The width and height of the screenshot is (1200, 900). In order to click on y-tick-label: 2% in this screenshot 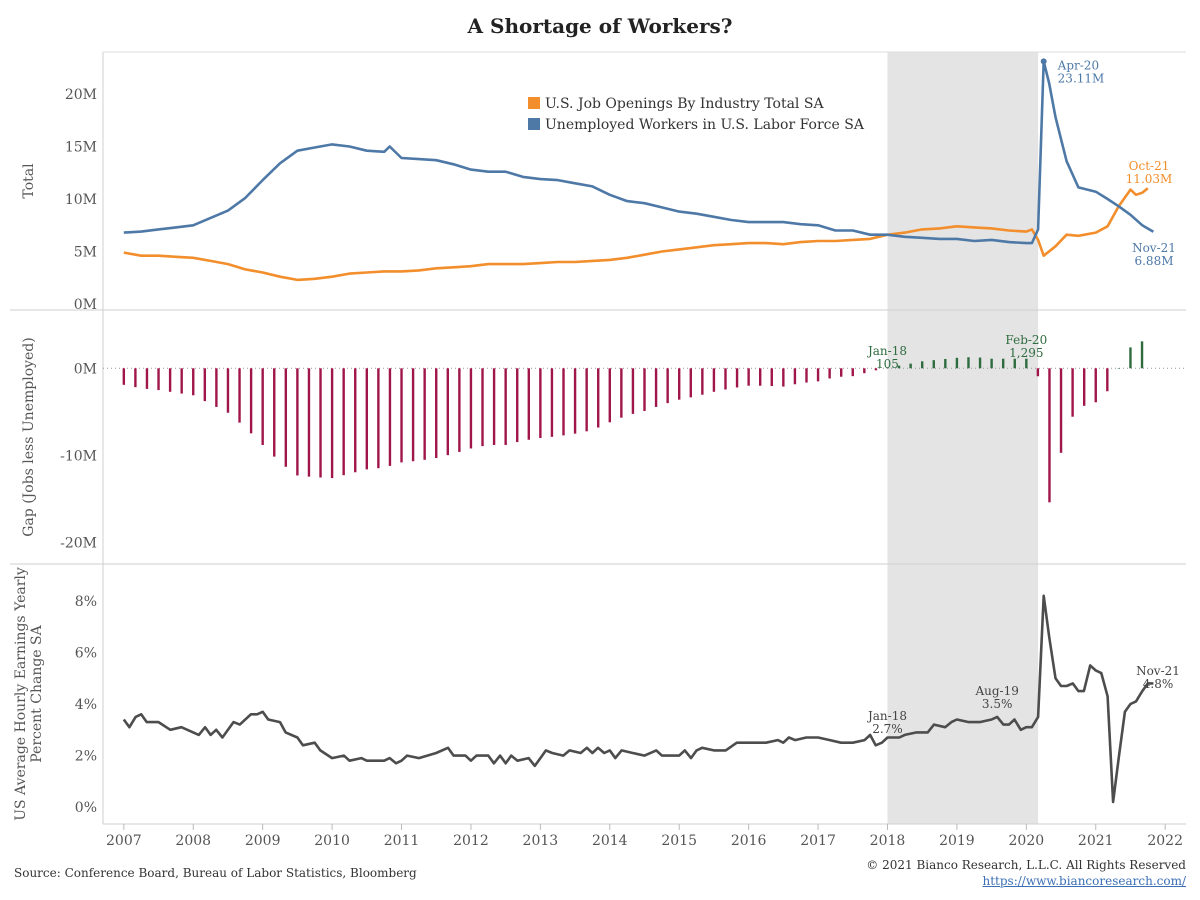, I will do `click(86, 757)`.